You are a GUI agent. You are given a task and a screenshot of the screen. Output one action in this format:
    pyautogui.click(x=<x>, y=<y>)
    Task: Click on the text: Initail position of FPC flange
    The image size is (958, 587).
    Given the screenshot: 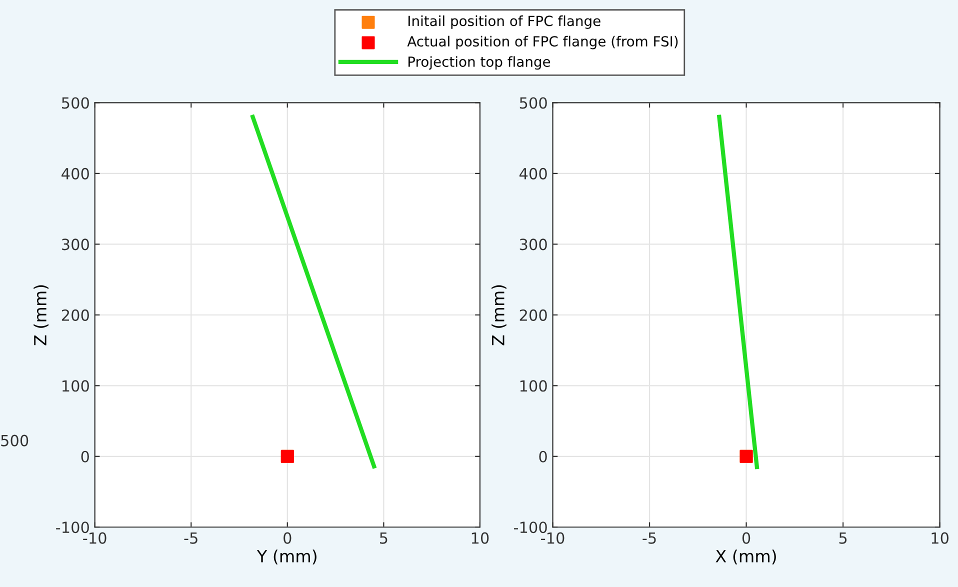 What is the action you would take?
    pyautogui.click(x=504, y=22)
    